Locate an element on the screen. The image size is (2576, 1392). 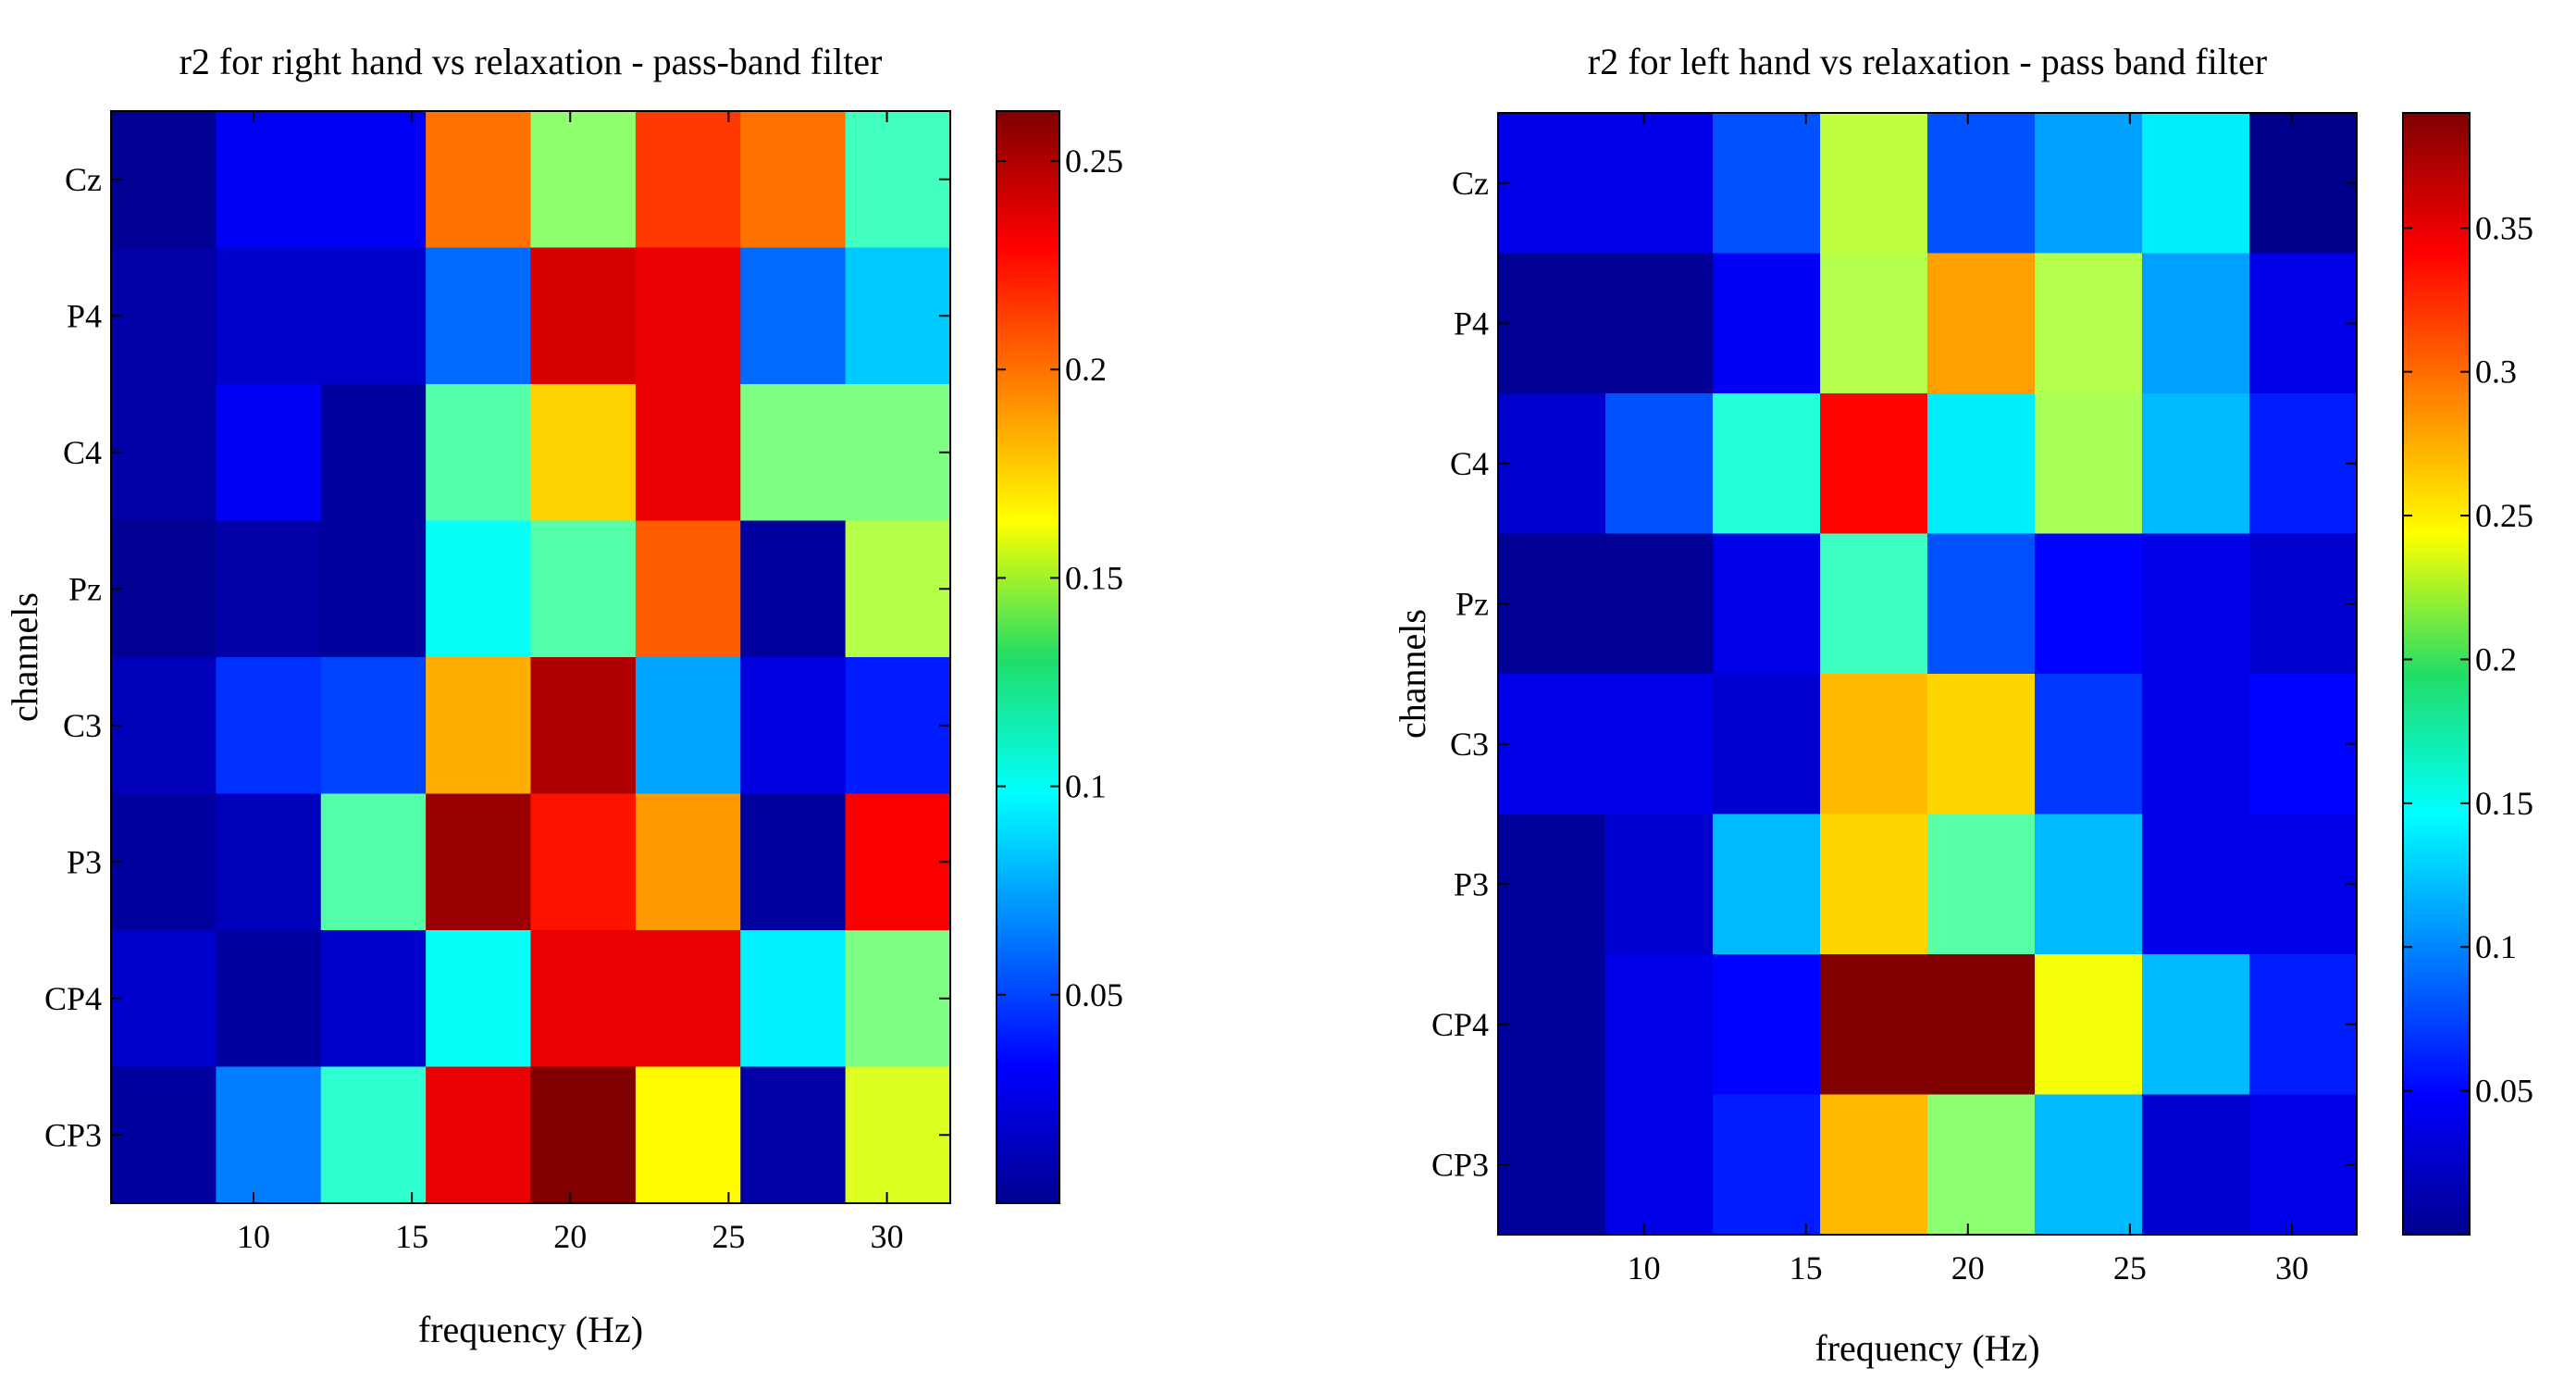
y-tick-label: CP3 is located at coordinates (1460, 1164).